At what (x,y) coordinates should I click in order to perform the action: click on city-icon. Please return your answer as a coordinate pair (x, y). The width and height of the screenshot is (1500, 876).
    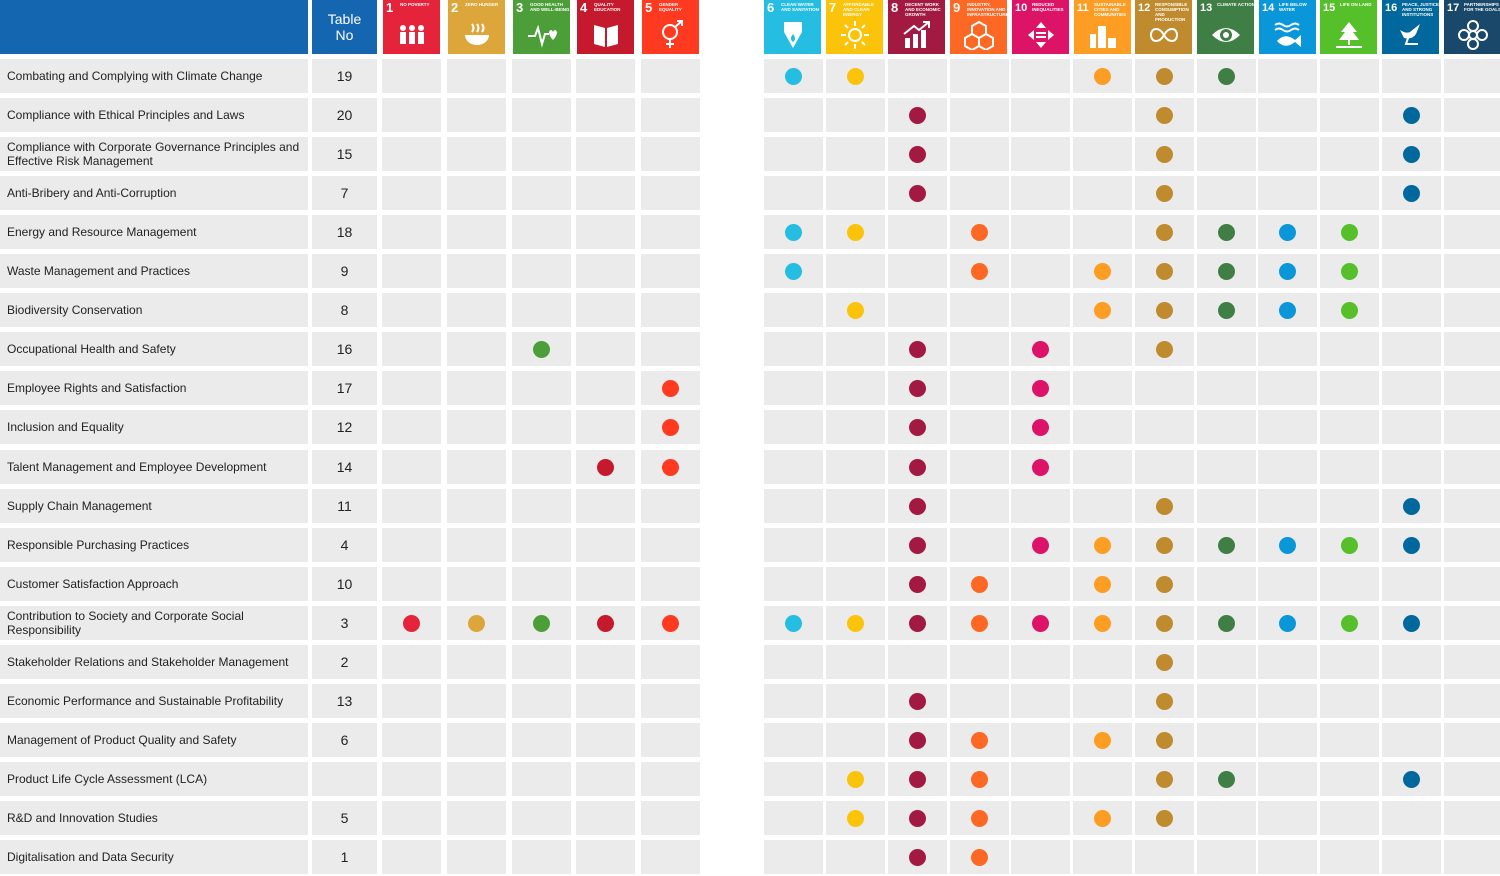
    Looking at the image, I should click on (1103, 35).